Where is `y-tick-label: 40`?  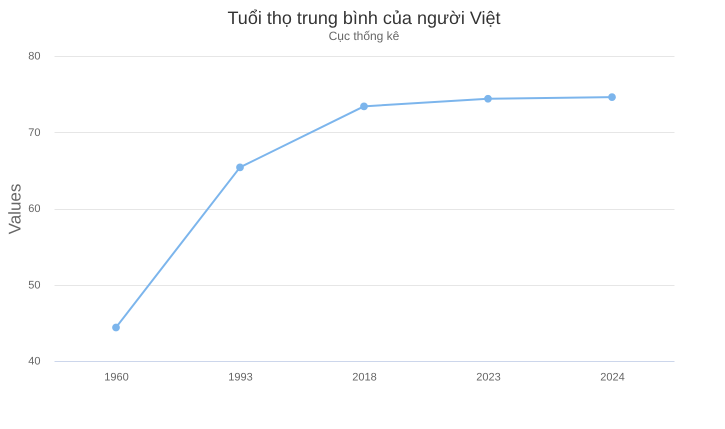
y-tick-label: 40 is located at coordinates (34, 362).